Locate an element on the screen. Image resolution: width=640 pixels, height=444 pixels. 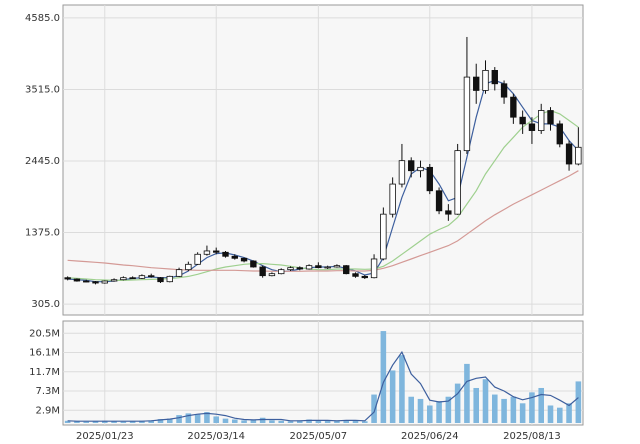
y-tick-label: 305.0 is located at coordinates (45, 304).